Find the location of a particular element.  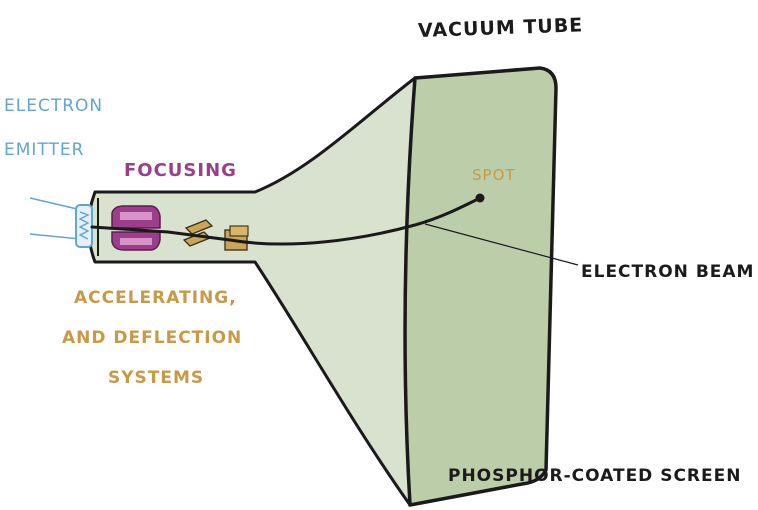

phosphor-screen-label: Phosphor-Coated Screen is located at coordinates (595, 476).